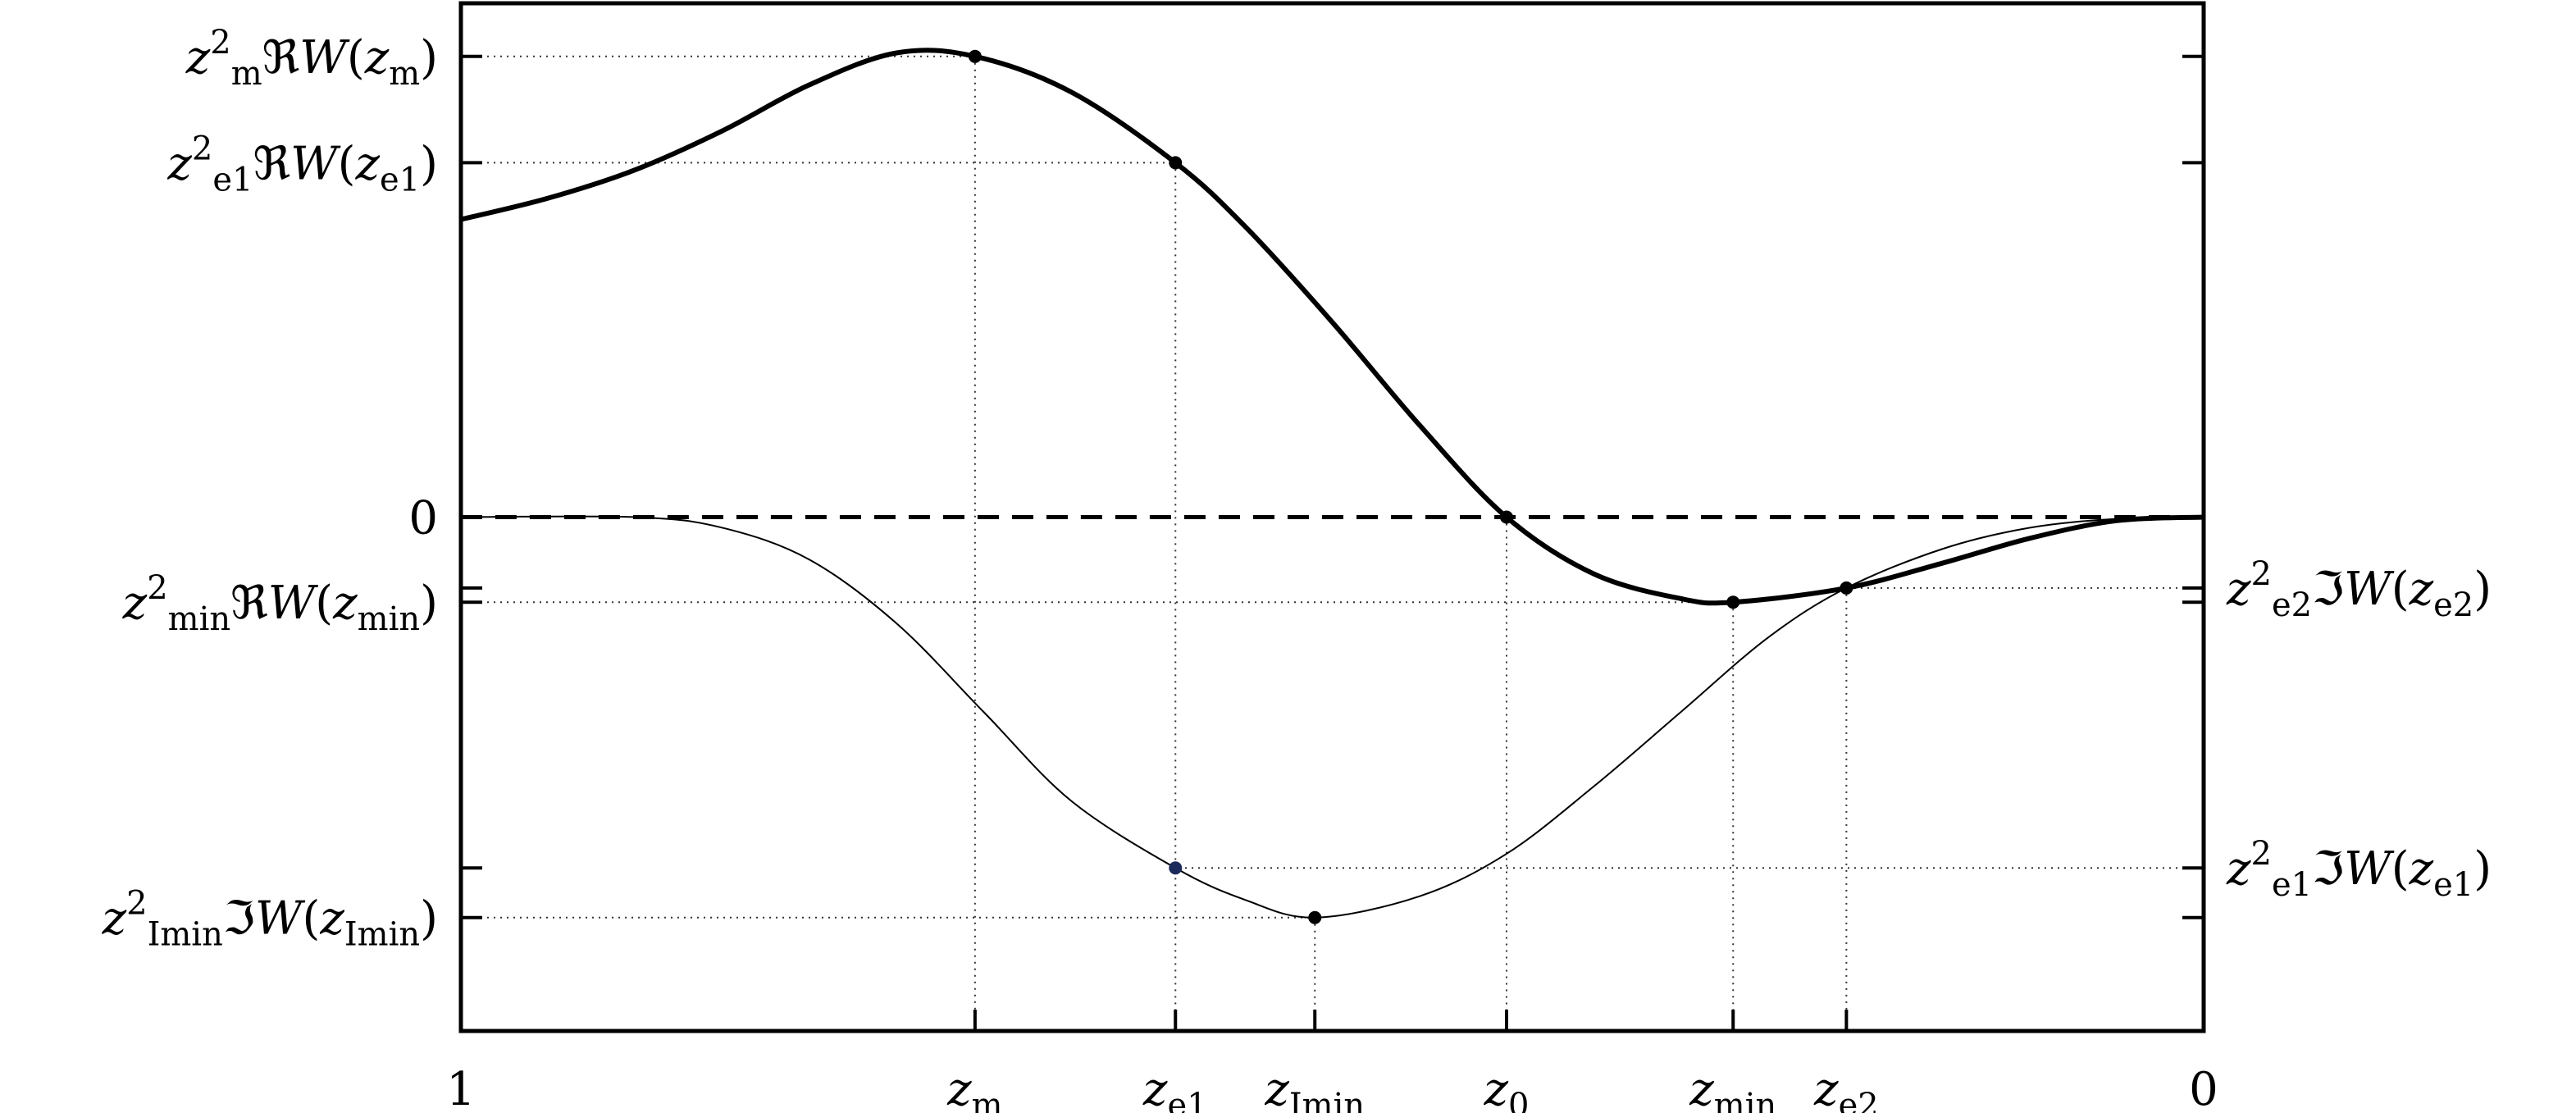 The height and width of the screenshot is (1113, 2576). Describe the element at coordinates (2203, 1088) in the screenshot. I see `x-tick-label: 0` at that location.